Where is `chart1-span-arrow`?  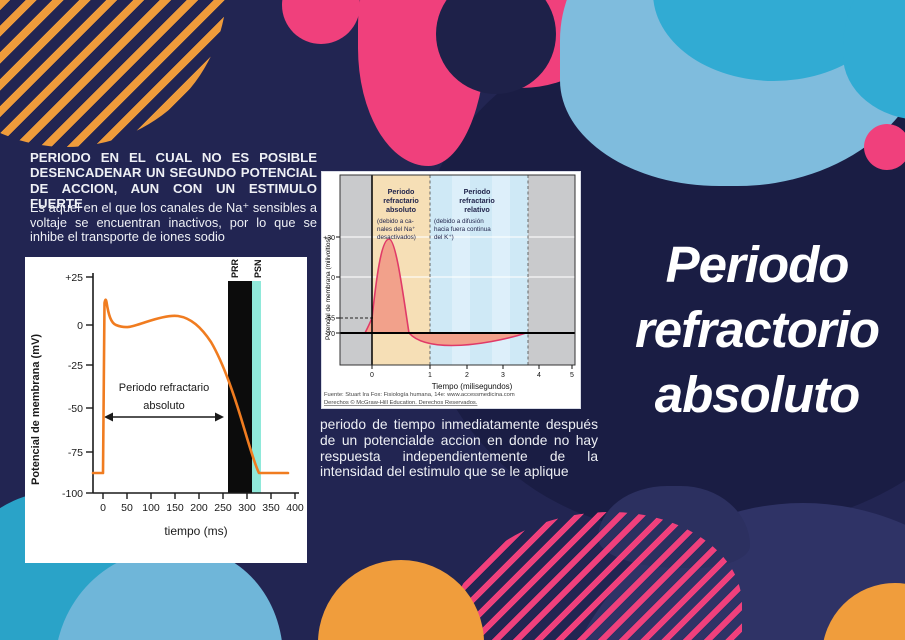
chart1-span-arrow is located at coordinates (164, 417).